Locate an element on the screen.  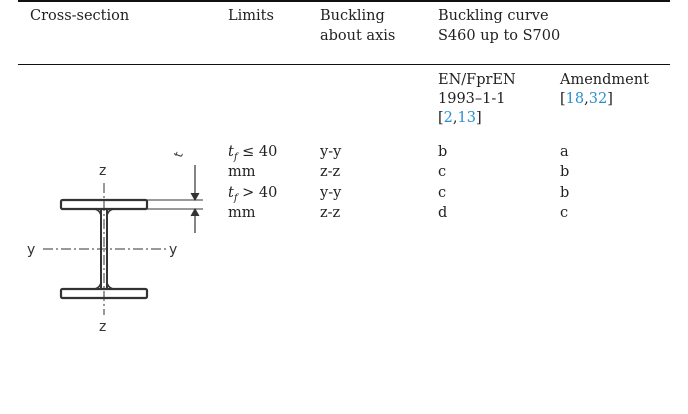
limit-cell: tf ≤ 40 is located at coordinates (253, 153).